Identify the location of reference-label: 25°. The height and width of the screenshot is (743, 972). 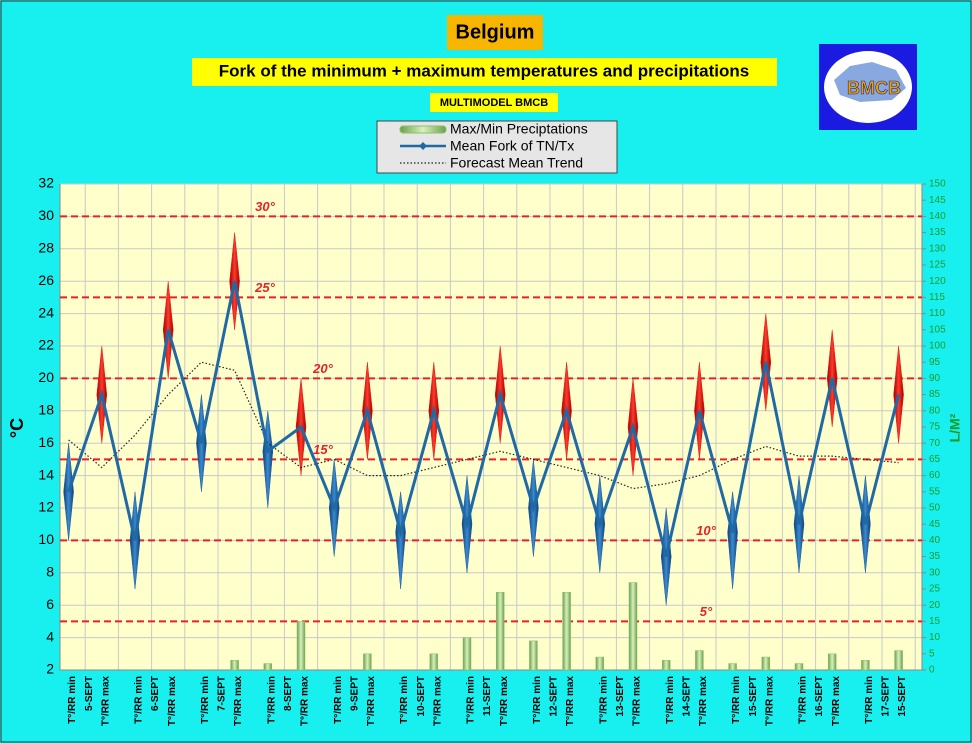
(264, 287).